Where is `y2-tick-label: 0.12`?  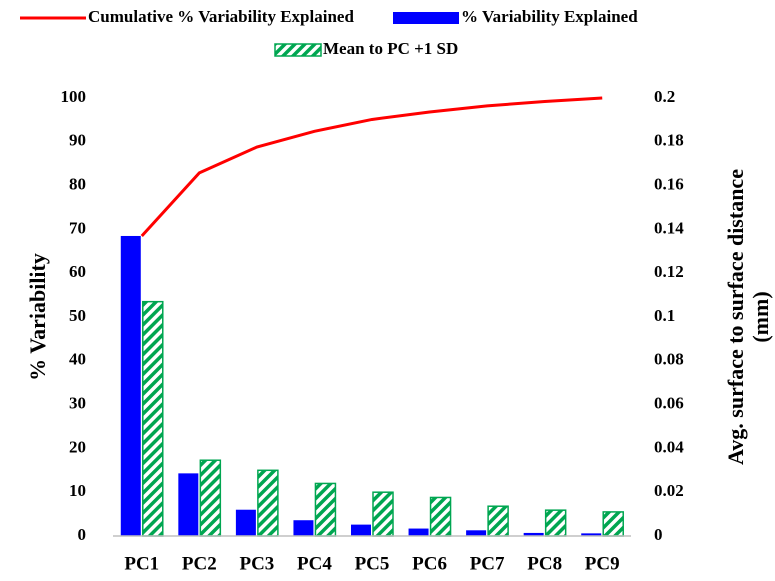
y2-tick-label: 0.12 is located at coordinates (669, 271).